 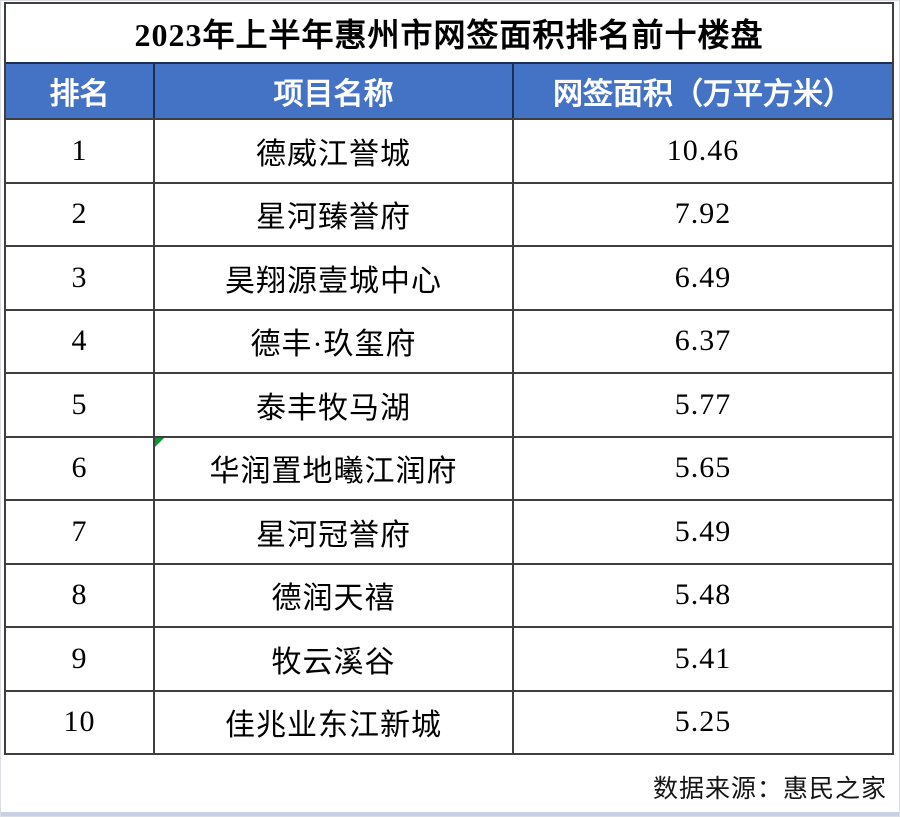 What do you see at coordinates (79, 531) in the screenshot?
I see `rank-cell: 7` at bounding box center [79, 531].